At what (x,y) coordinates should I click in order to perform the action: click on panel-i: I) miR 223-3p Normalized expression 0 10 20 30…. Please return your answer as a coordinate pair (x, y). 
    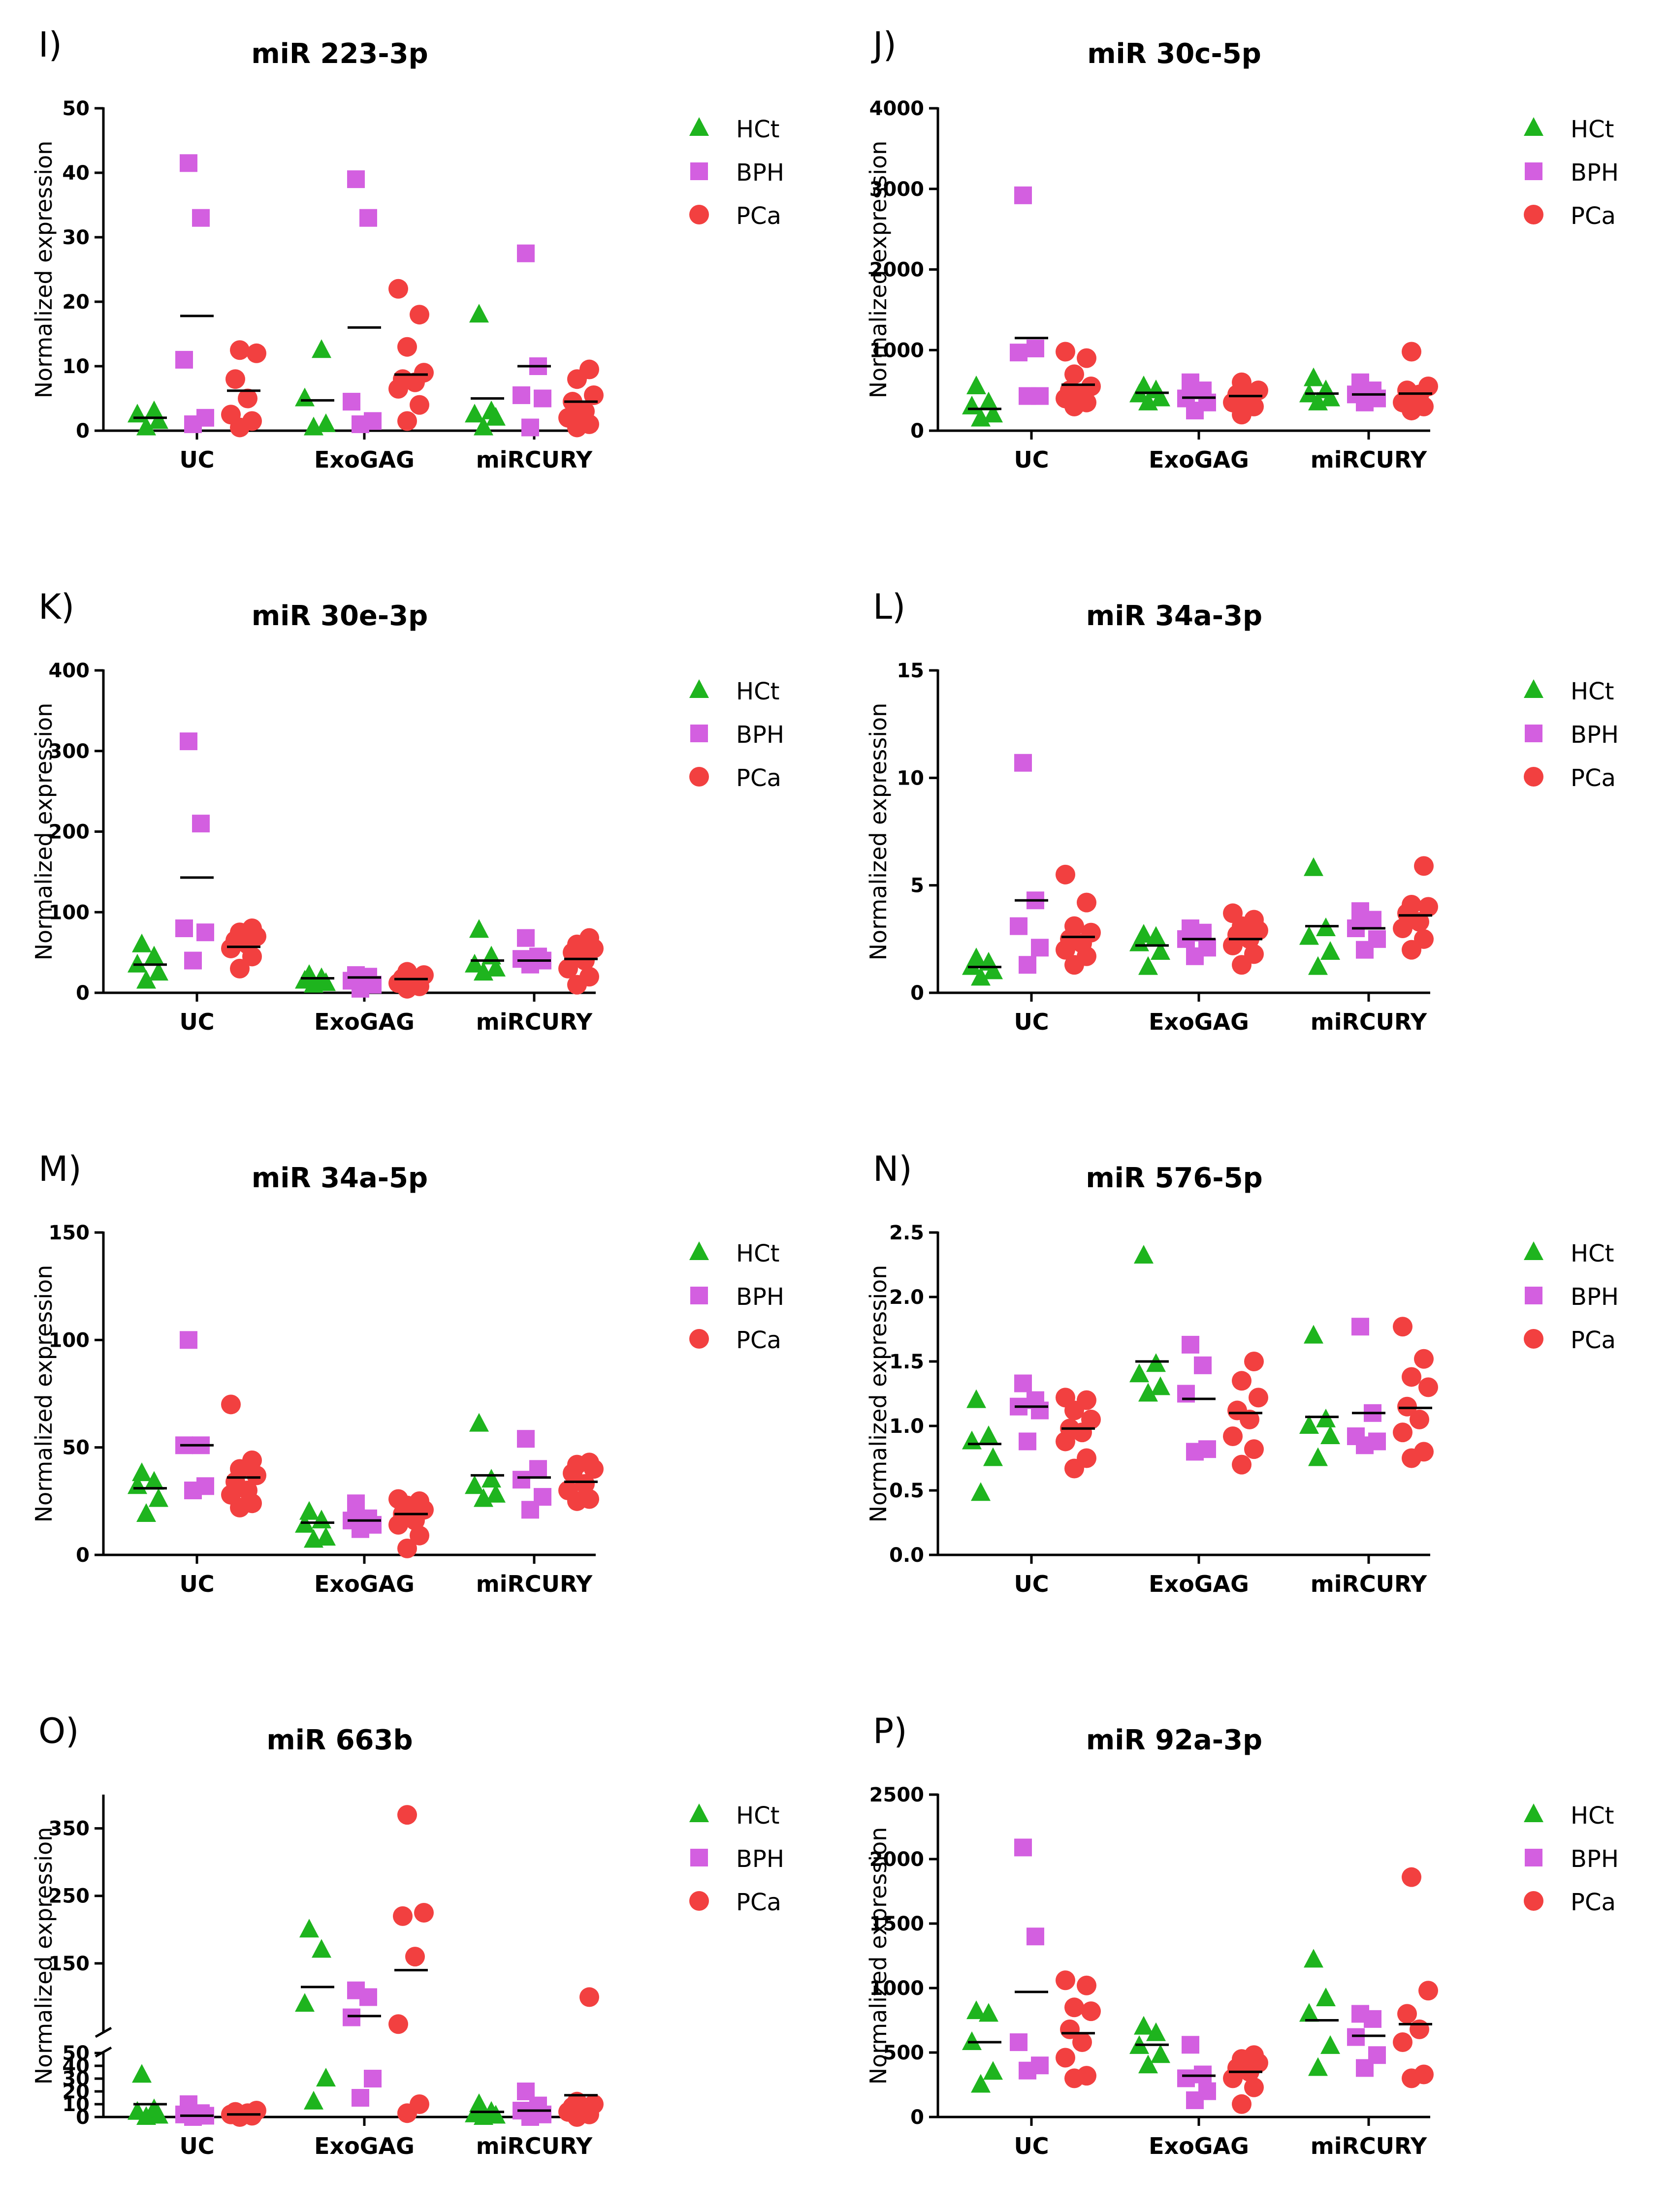
    Looking at the image, I should click on (408, 249).